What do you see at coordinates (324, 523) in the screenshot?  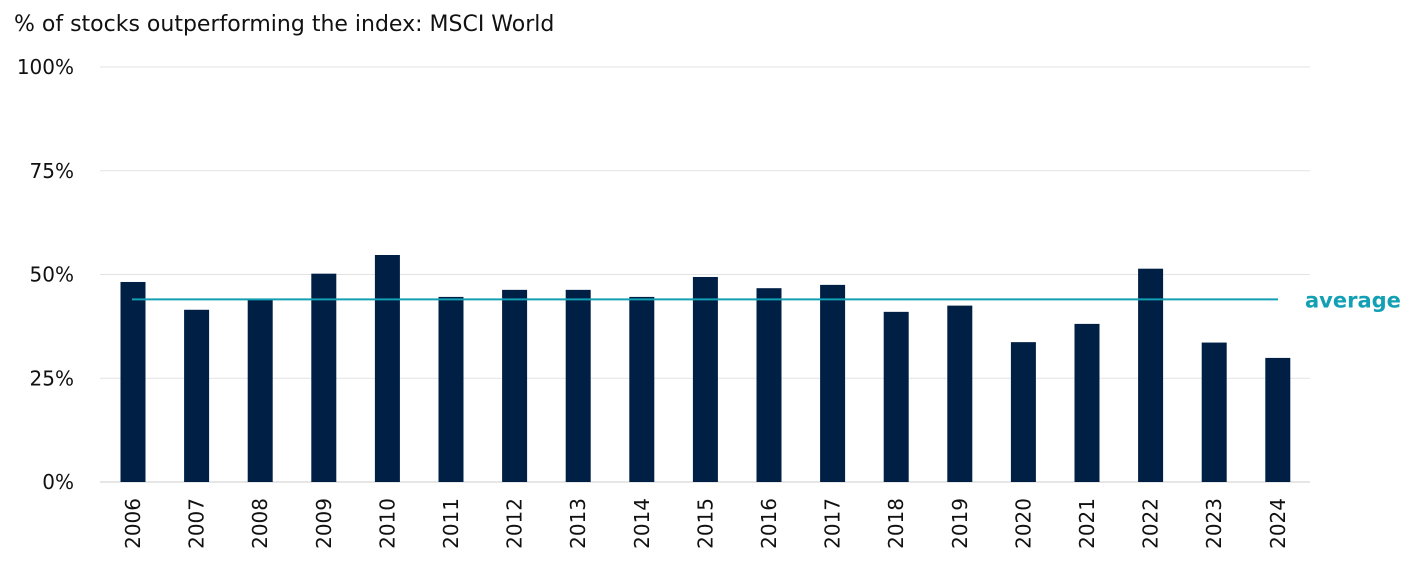 I see `x-tick-label: 2009` at bounding box center [324, 523].